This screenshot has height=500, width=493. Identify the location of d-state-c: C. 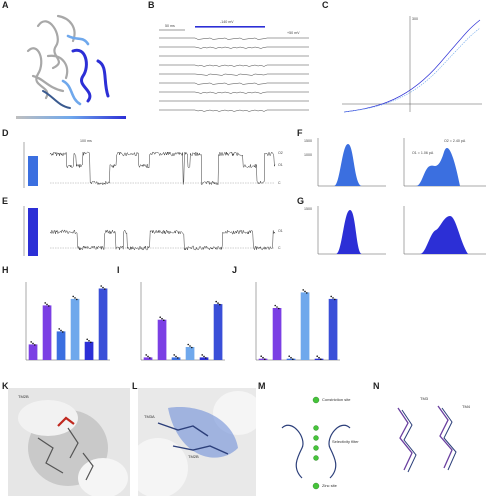
(279, 183).